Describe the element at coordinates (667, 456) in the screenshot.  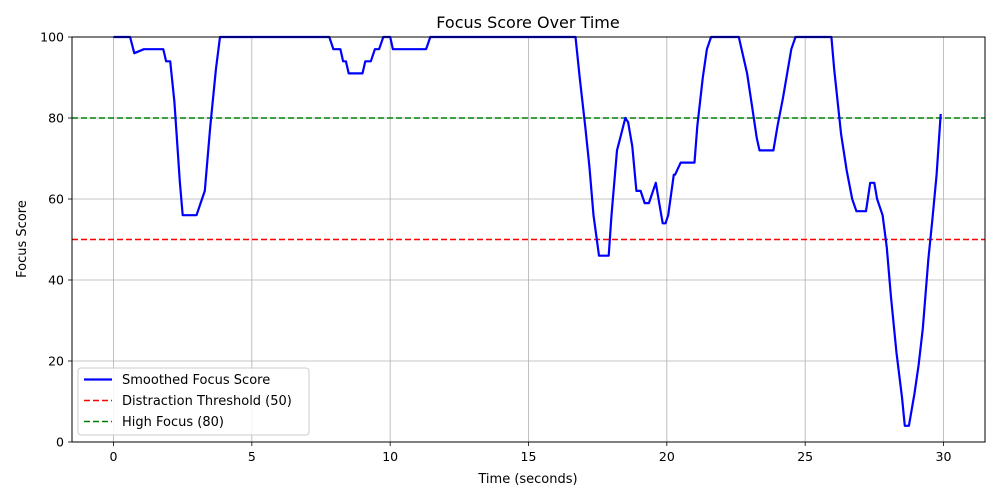
I see `x-tick-label: 20` at that location.